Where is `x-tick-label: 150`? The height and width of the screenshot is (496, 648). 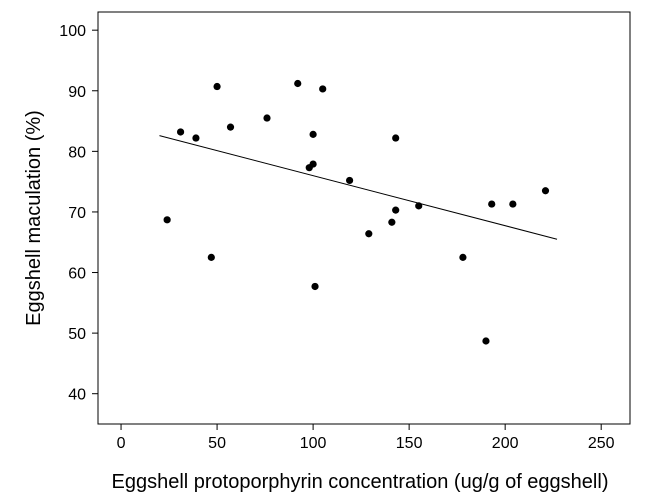
x-tick-label: 150 is located at coordinates (409, 443).